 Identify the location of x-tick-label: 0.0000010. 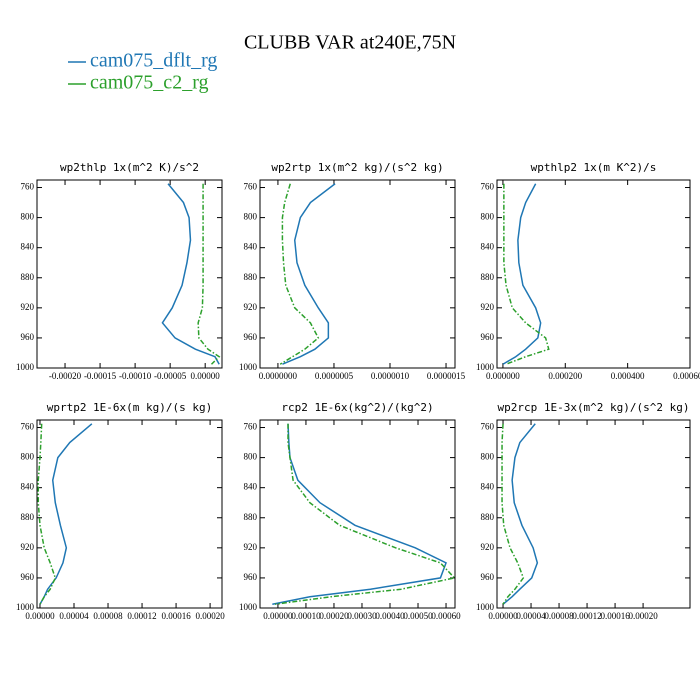
(390, 376).